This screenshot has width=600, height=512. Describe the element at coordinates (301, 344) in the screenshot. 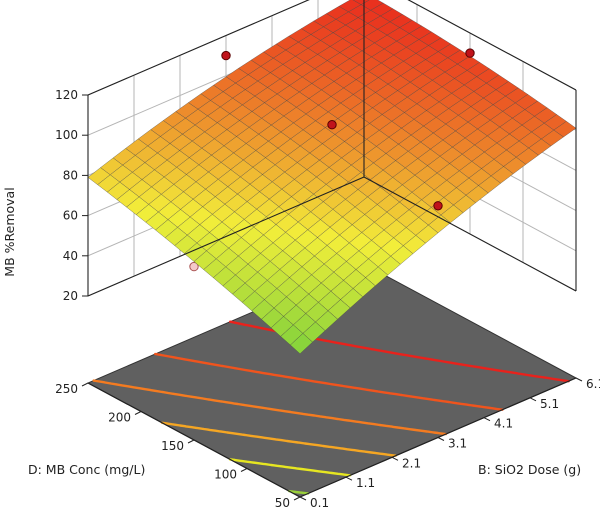

I see `surface-cell` at that location.